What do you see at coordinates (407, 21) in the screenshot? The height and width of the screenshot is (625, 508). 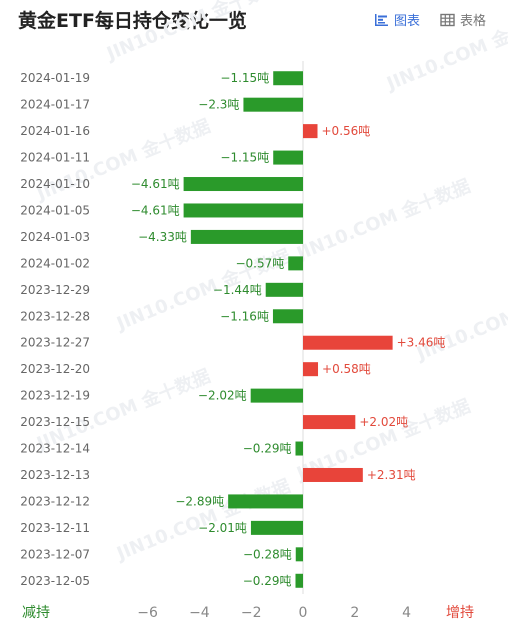 I see `chart-view-label: 图表` at bounding box center [407, 21].